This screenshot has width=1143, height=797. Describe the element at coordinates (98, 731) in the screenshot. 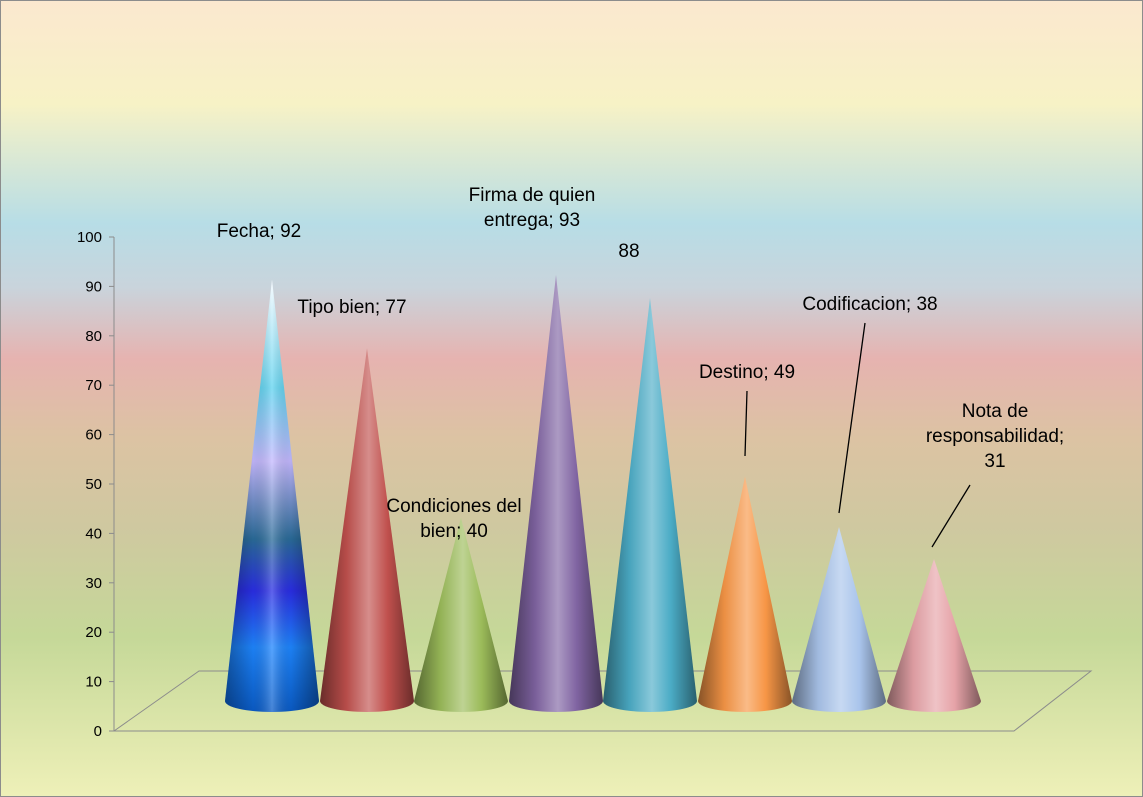

I see `y-tick-label: 0` at that location.